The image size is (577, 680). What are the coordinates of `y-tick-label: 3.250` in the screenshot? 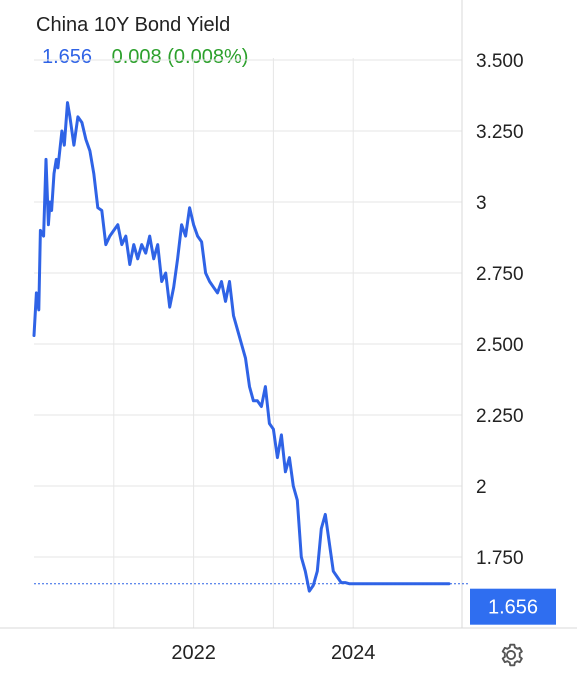 It's located at (500, 132).